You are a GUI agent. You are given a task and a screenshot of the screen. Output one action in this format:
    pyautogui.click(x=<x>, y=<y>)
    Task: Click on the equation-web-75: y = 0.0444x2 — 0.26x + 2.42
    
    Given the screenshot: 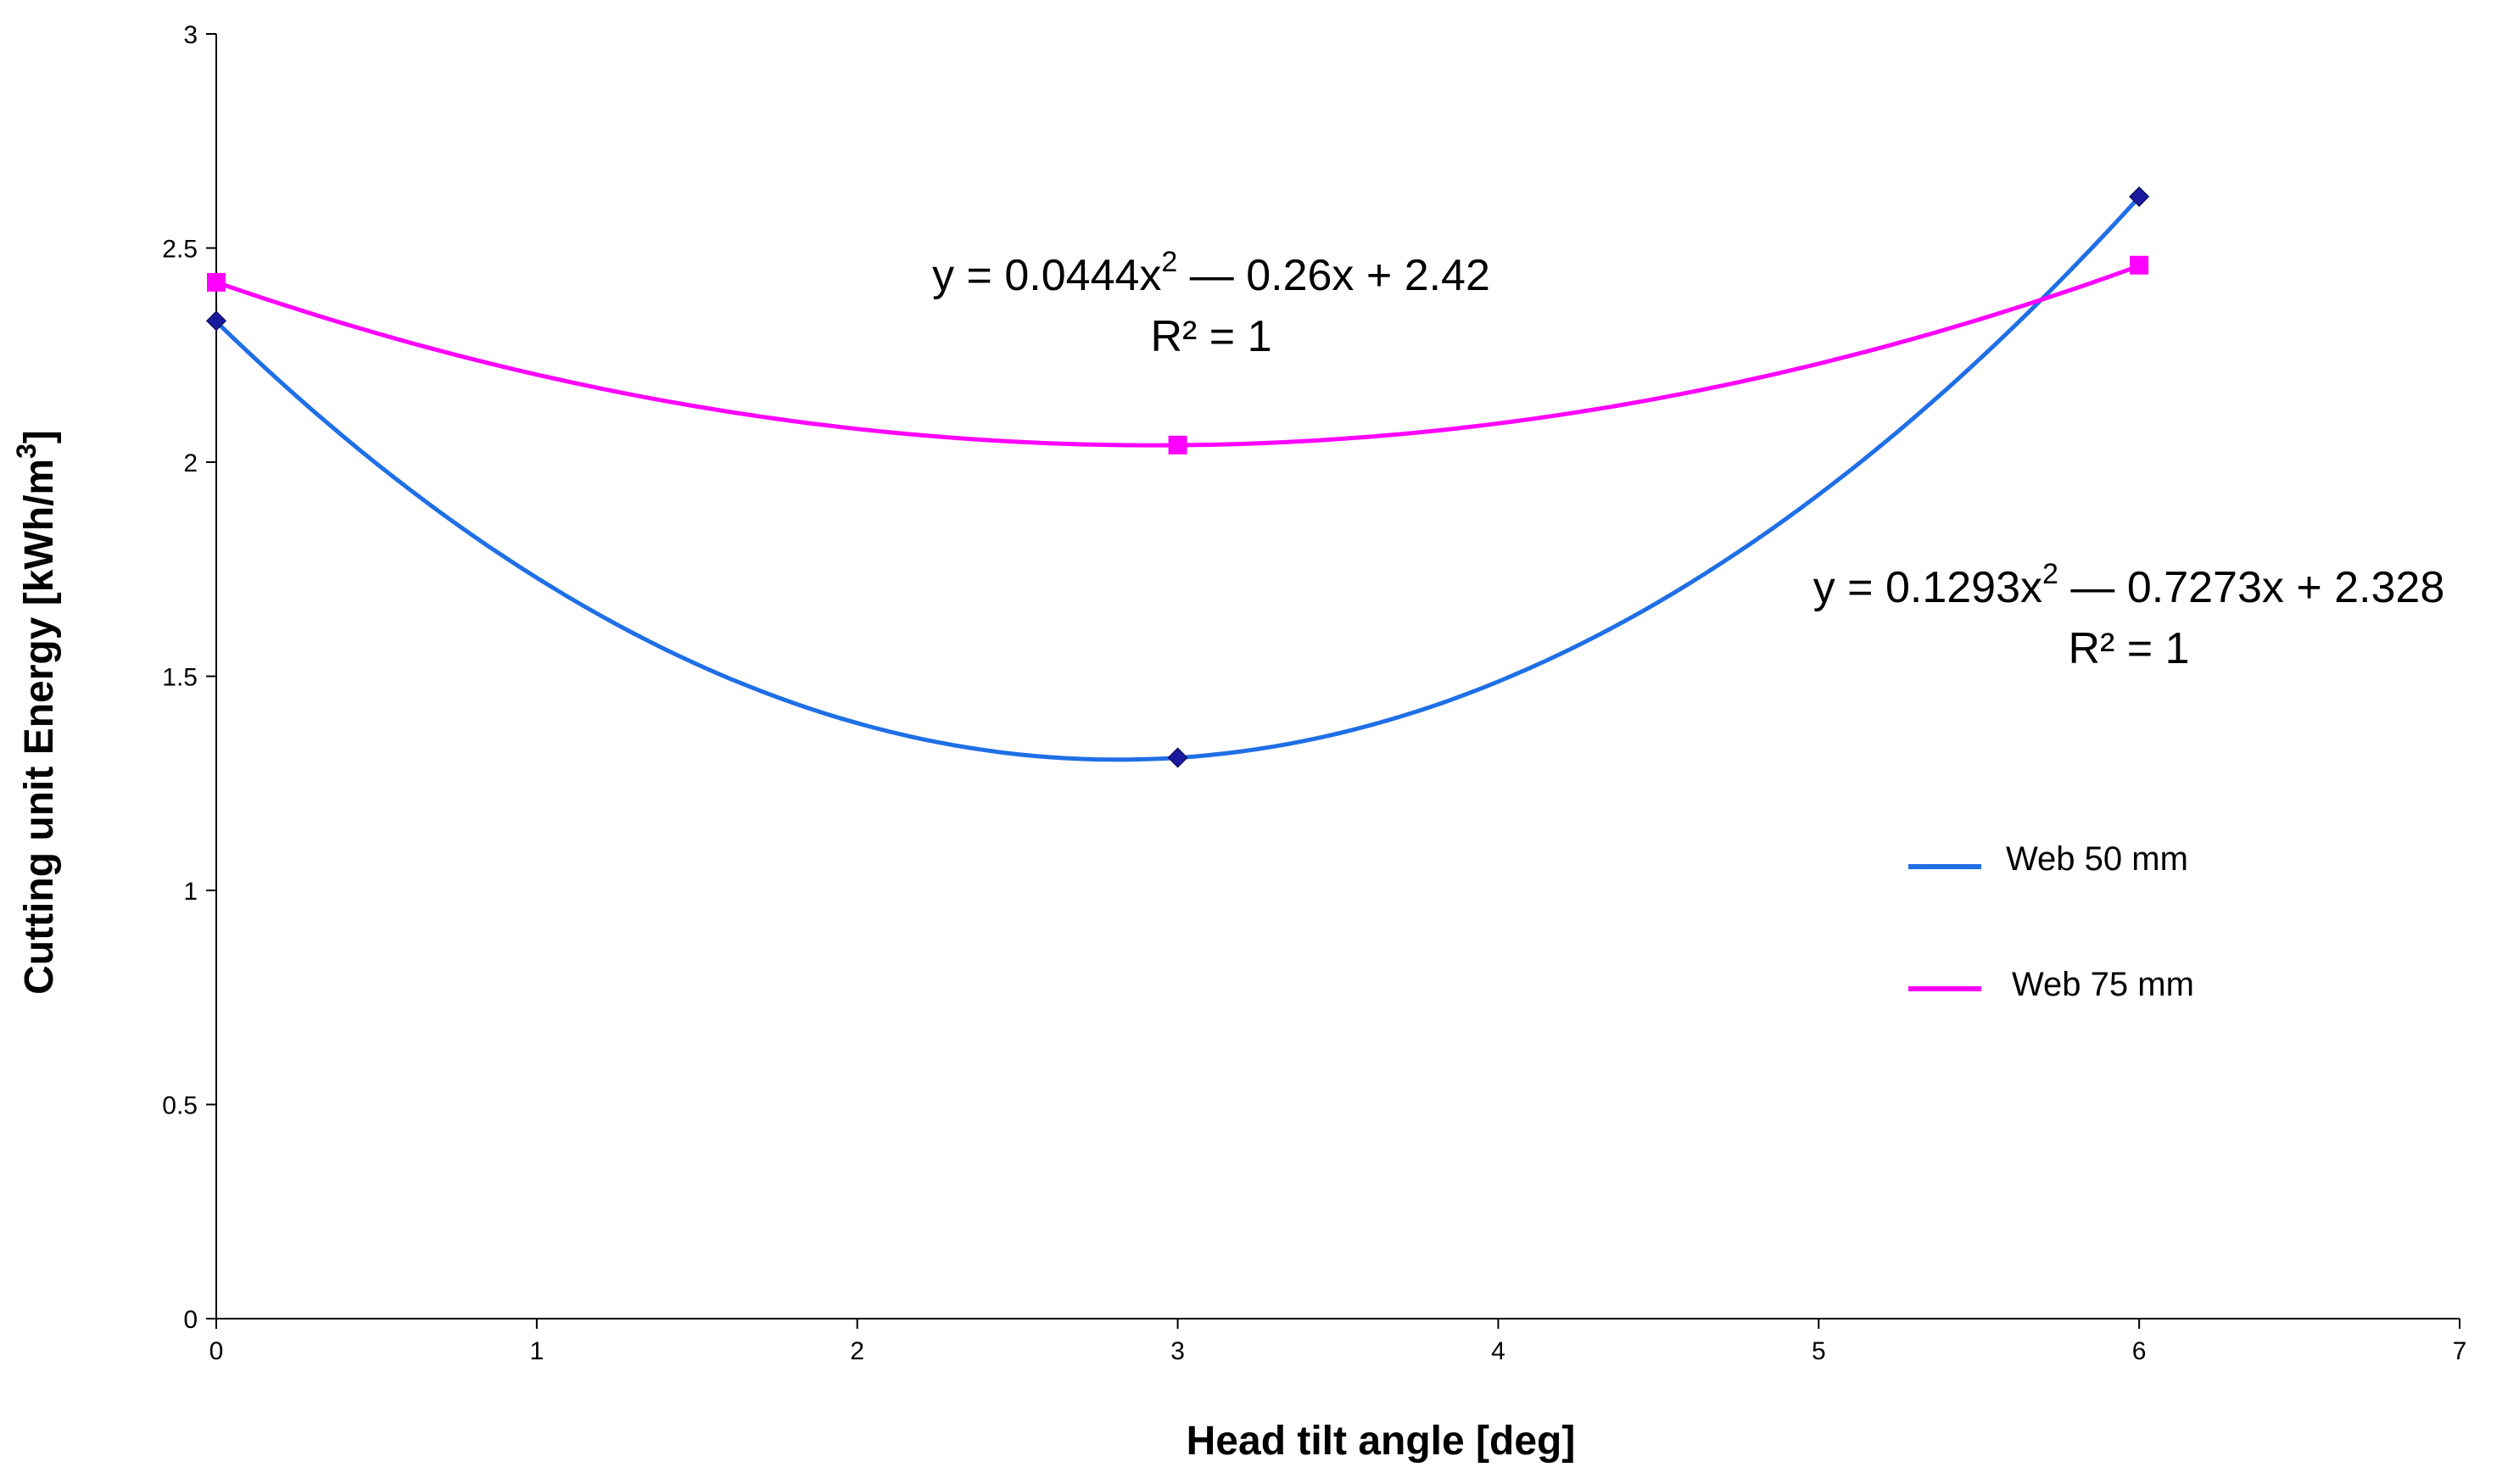 What is the action you would take?
    pyautogui.click(x=1211, y=273)
    